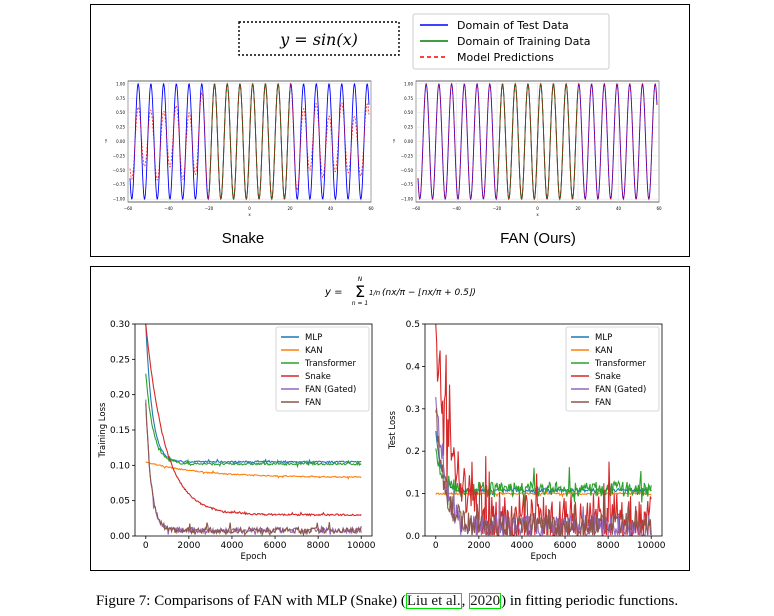 The image size is (774, 616). Describe the element at coordinates (413, 367) in the screenshot. I see `y-tick-label: 0.4` at that location.